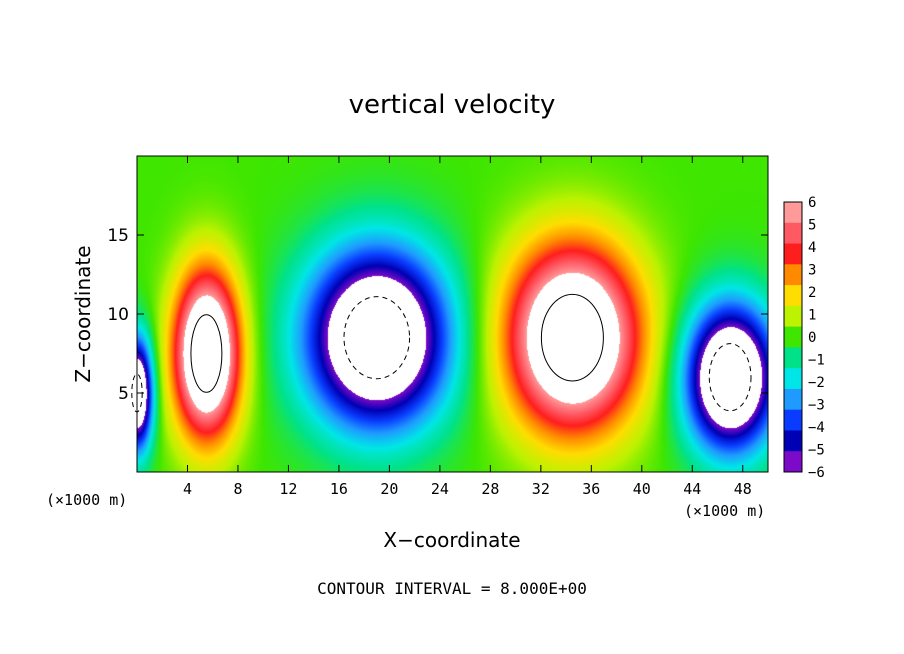 Image resolution: width=904 pixels, height=654 pixels. What do you see at coordinates (389, 489) in the screenshot?
I see `x-tick-label: 20` at bounding box center [389, 489].